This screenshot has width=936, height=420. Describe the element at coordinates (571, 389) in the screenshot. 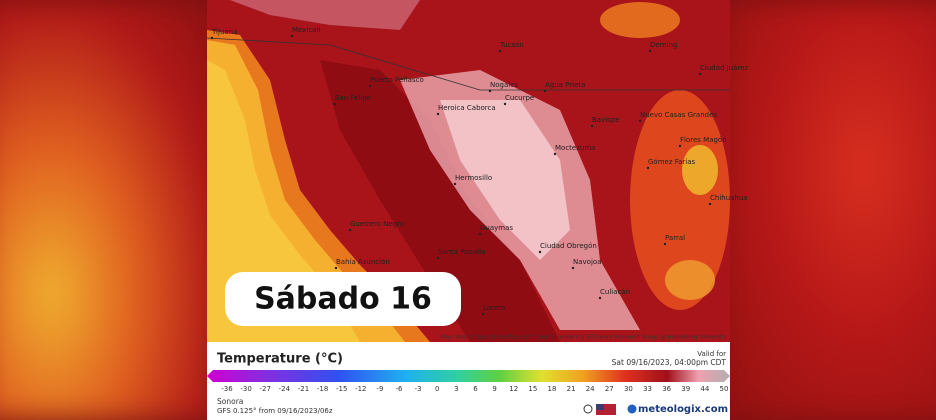

I see `scale-tick-label: 21` at that location.